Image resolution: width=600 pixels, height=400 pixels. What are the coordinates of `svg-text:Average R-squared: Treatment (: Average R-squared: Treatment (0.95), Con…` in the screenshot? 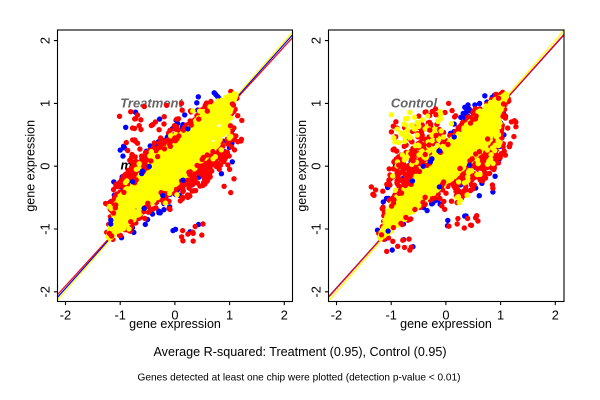 It's located at (299, 352).